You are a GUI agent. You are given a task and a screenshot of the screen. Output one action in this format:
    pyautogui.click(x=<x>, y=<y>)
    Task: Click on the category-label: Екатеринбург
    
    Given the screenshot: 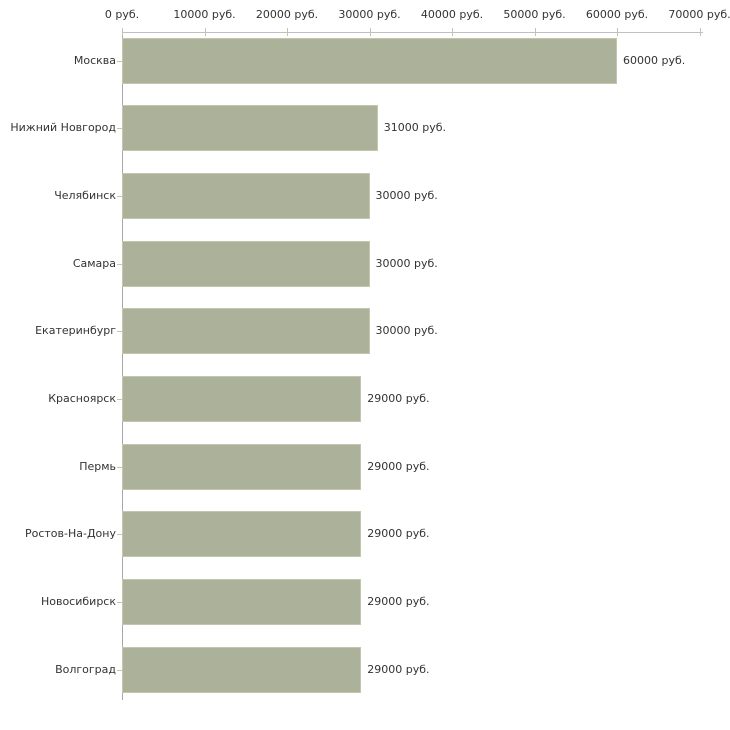 What is the action you would take?
    pyautogui.click(x=75, y=331)
    